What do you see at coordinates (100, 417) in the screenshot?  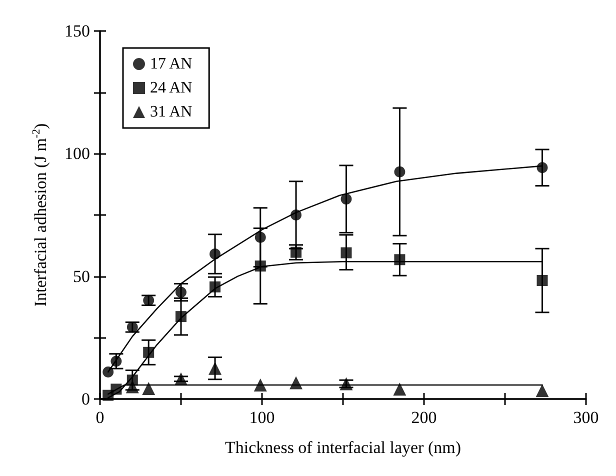 I see `x-tick-label: 0` at bounding box center [100, 417].